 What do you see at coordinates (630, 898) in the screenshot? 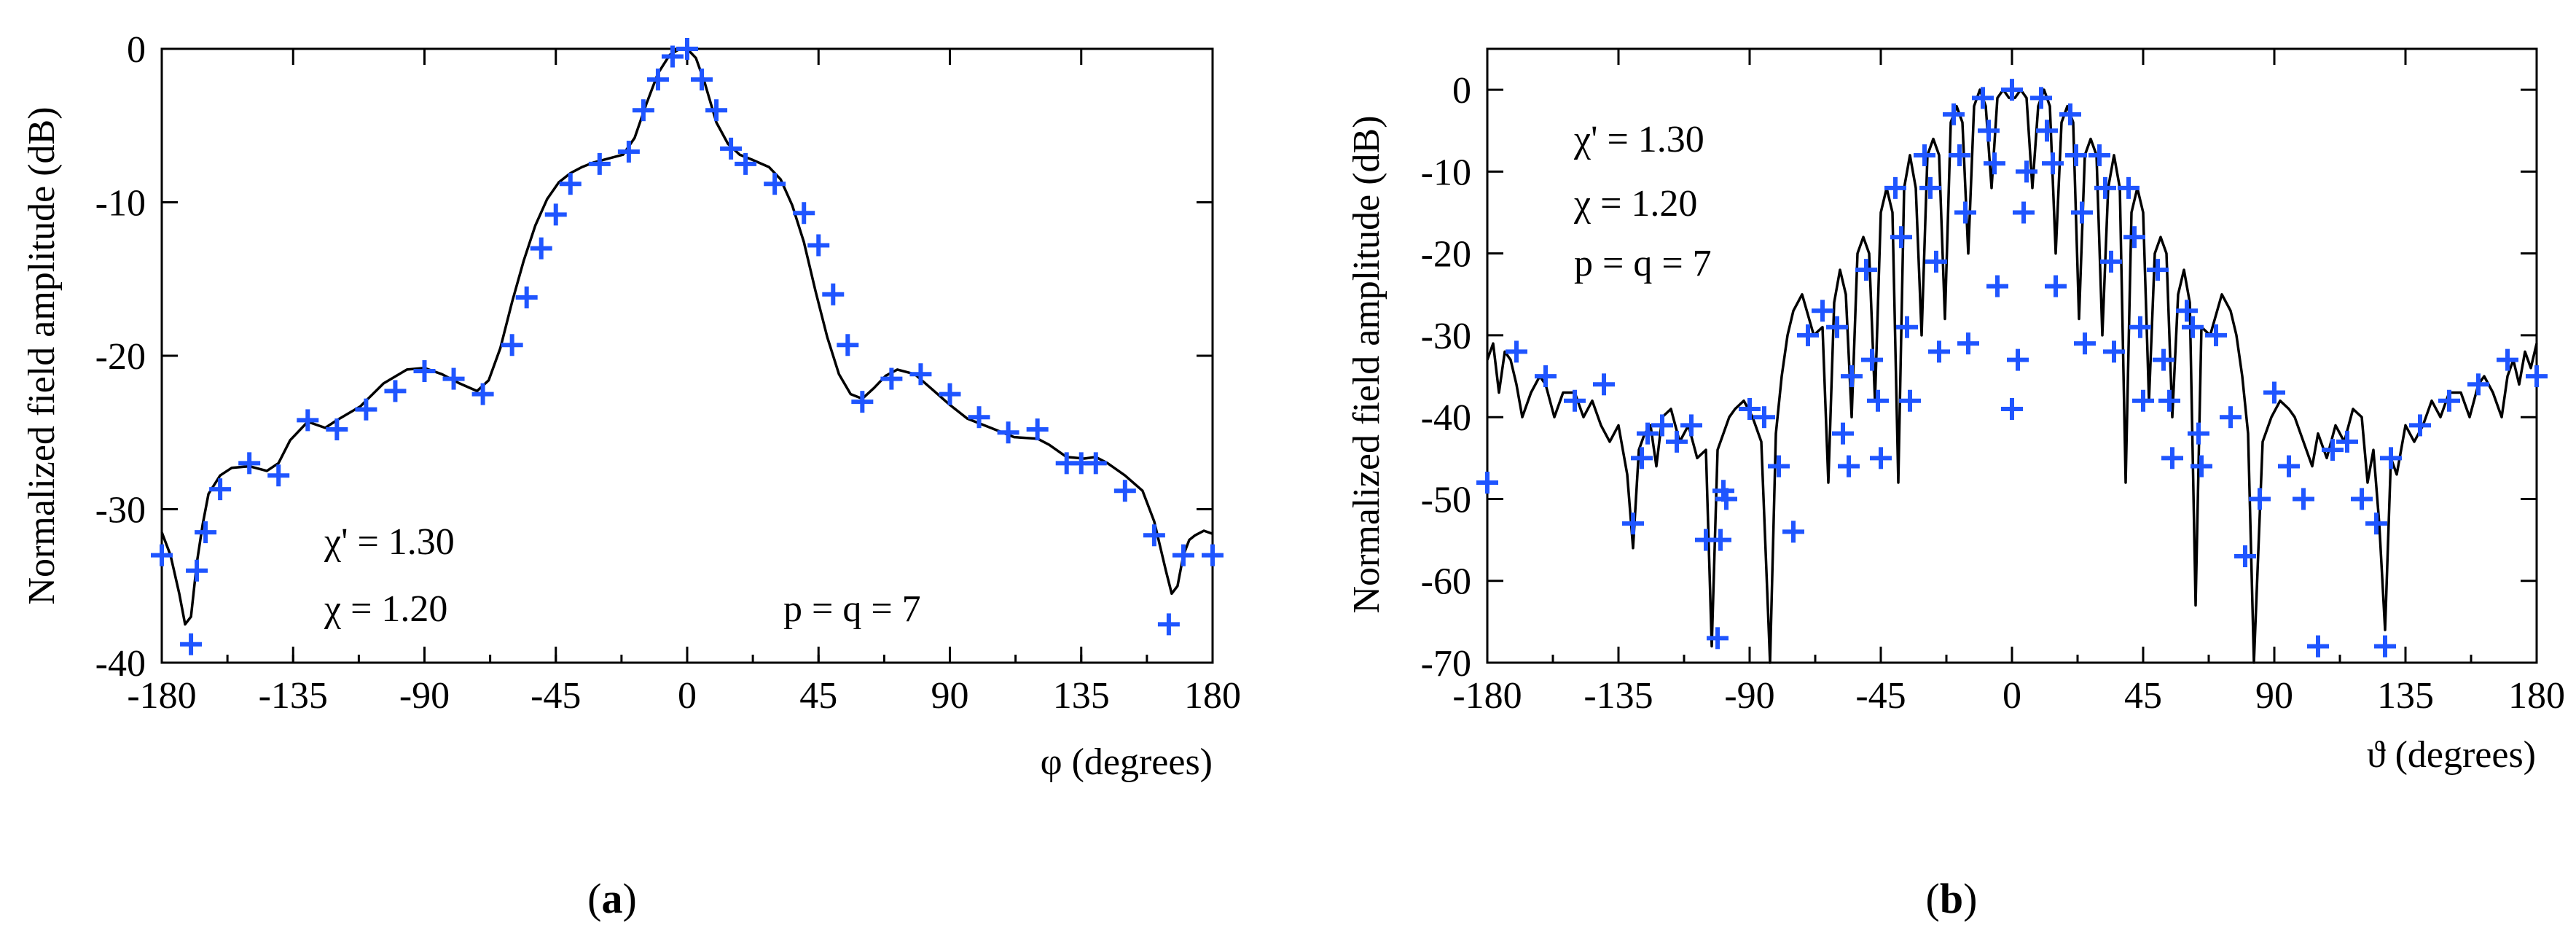
I see `a-caption-close: )` at bounding box center [630, 898].